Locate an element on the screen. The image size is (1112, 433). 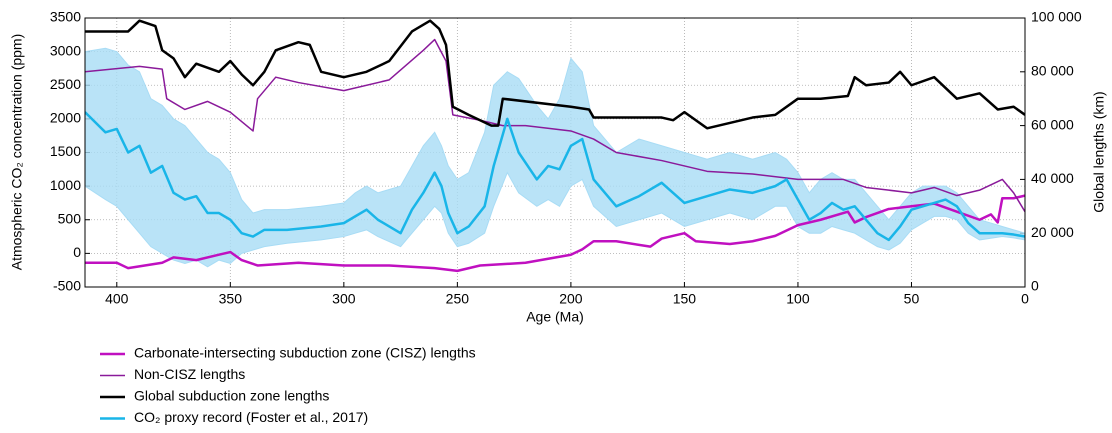
y-tick-label: 1000 is located at coordinates (65, 185).